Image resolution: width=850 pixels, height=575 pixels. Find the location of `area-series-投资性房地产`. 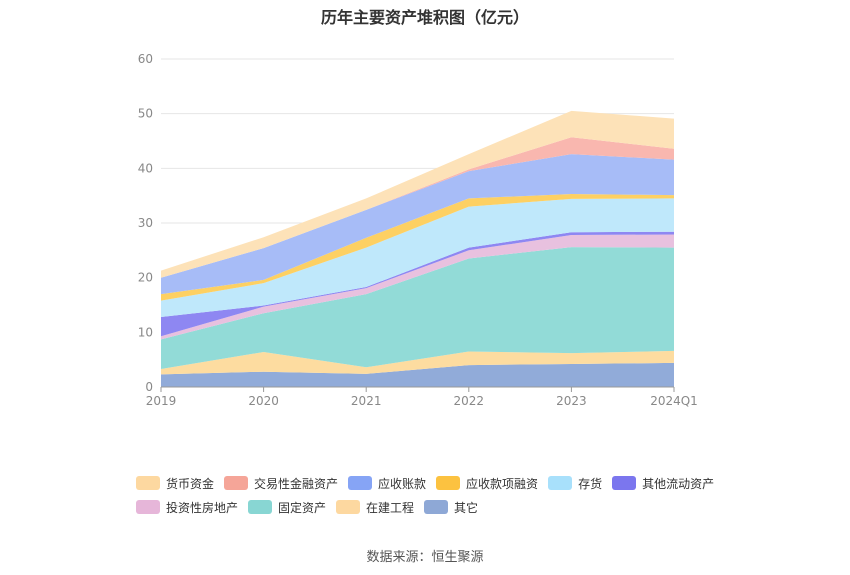

area-series-投资性房地产 is located at coordinates (417, 287).